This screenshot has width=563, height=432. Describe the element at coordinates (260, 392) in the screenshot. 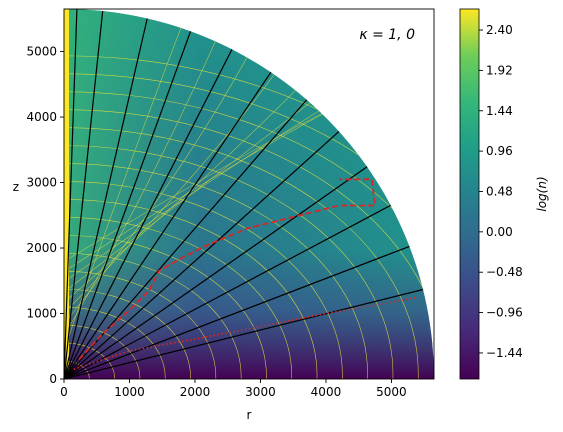

I see `x-tick-label: 3000` at that location.